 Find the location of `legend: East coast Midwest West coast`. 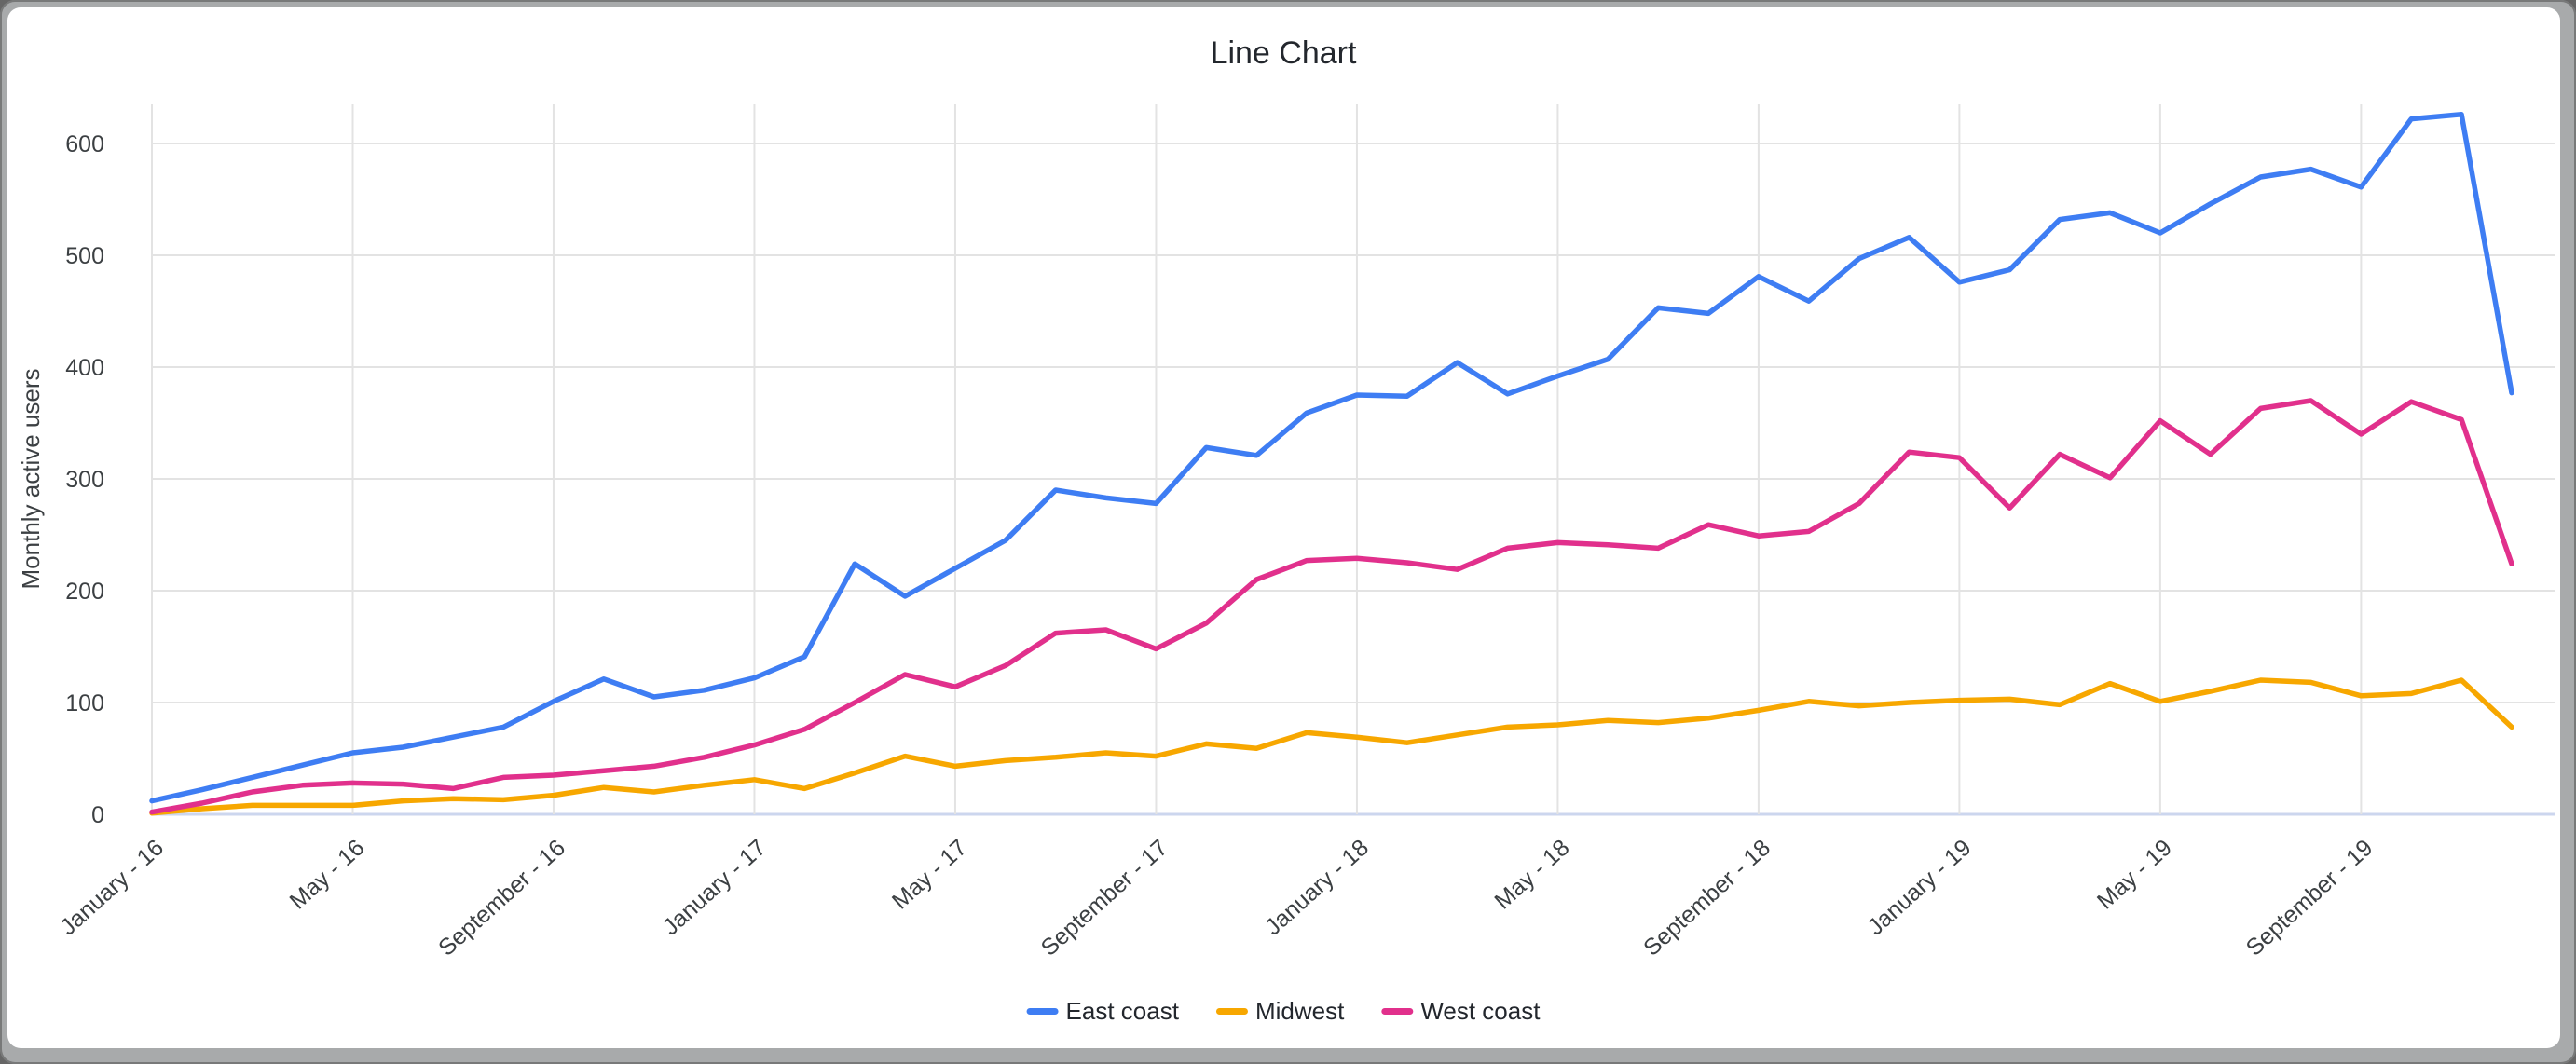

legend: East coast Midwest West coast is located at coordinates (1283, 1011).